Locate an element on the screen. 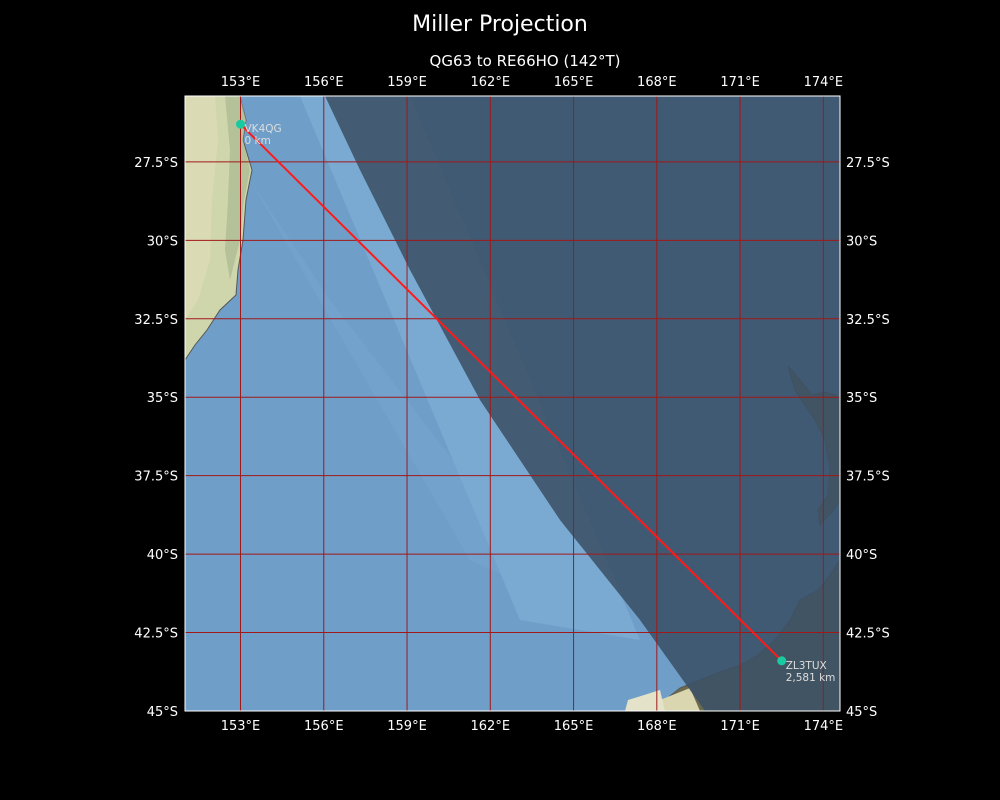  lat-tick-label-right: 45°S is located at coordinates (861, 712).